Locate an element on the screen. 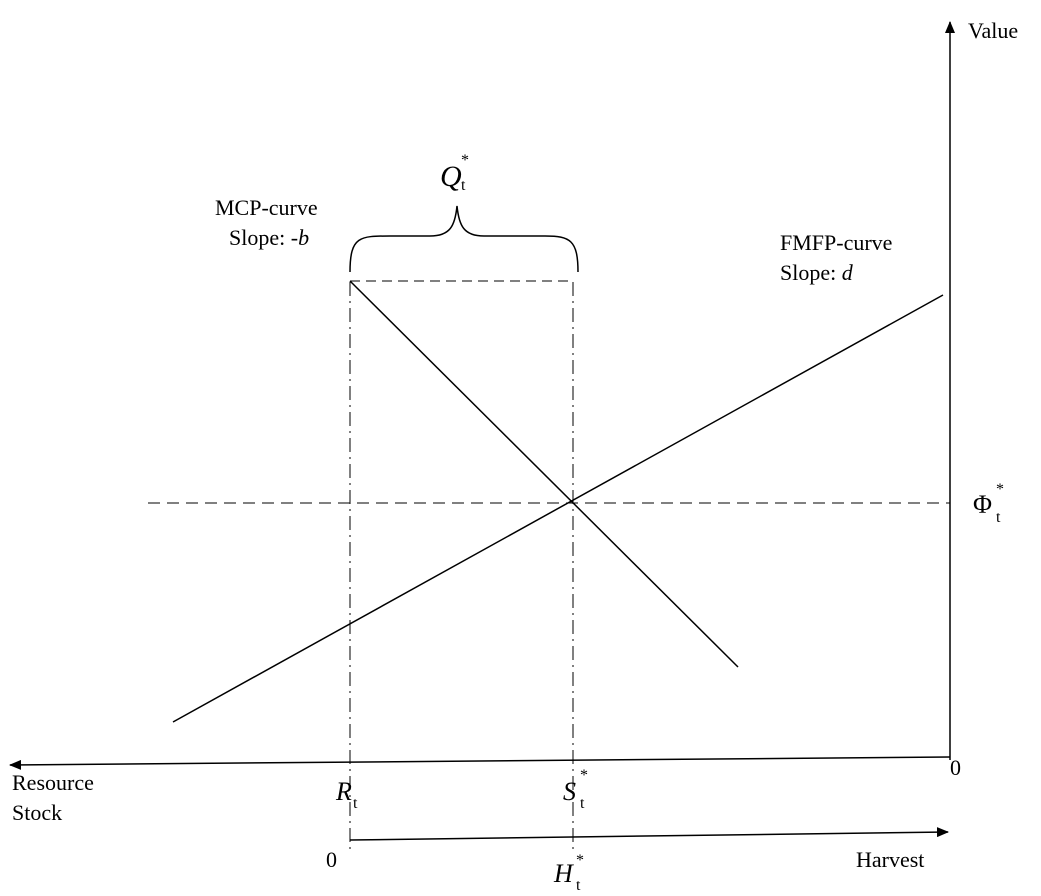 Image resolution: width=1041 pixels, height=896 pixels. harvest-axis-label: Harvest is located at coordinates (890, 859).